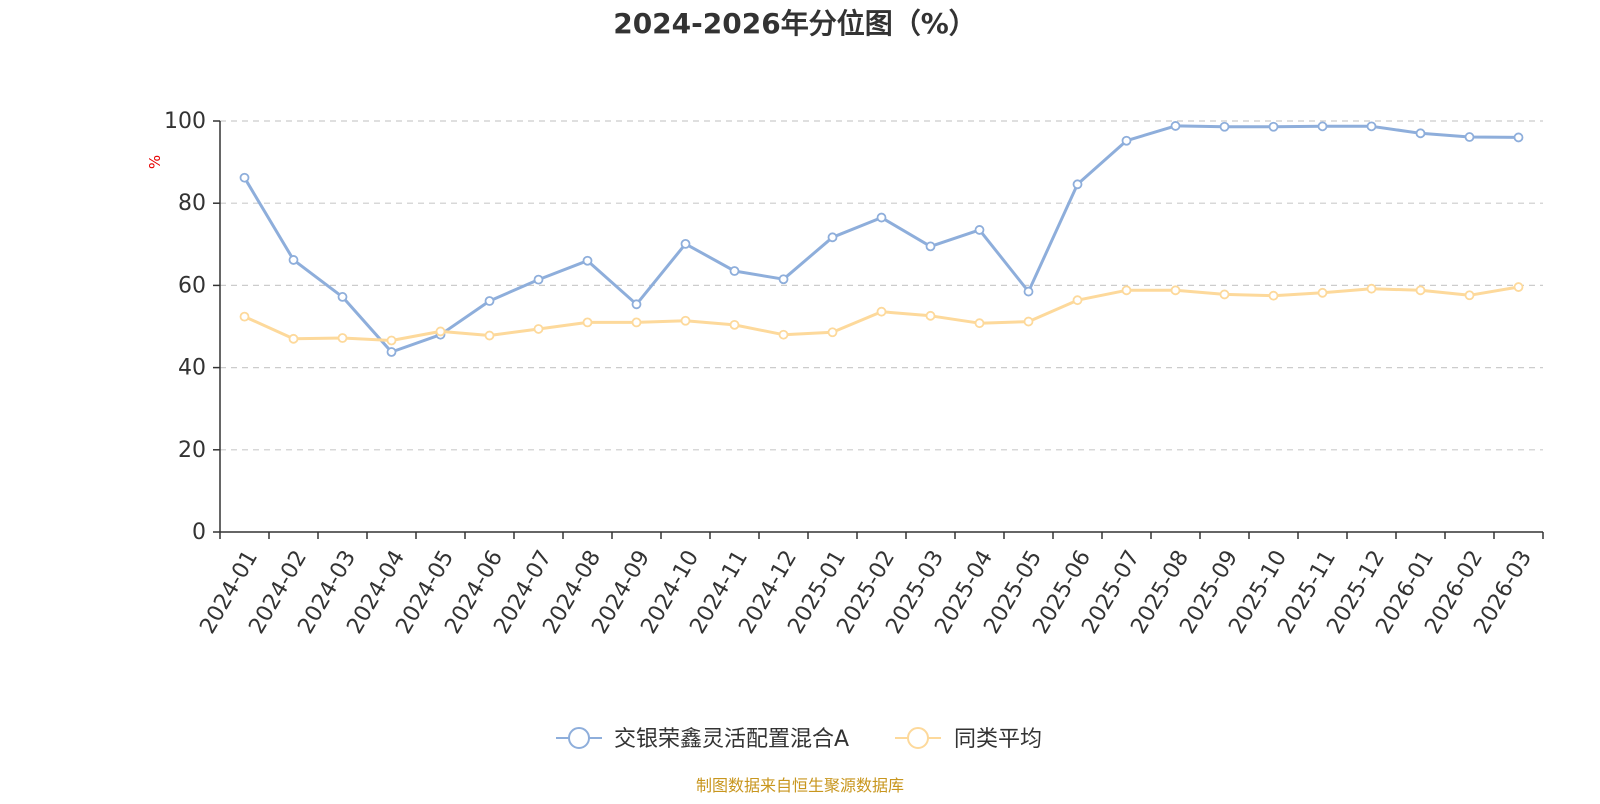 The image size is (1600, 804). Describe the element at coordinates (731, 739) in the screenshot. I see `legend-label-fund: 交银荣鑫灵活配置混合A` at that location.